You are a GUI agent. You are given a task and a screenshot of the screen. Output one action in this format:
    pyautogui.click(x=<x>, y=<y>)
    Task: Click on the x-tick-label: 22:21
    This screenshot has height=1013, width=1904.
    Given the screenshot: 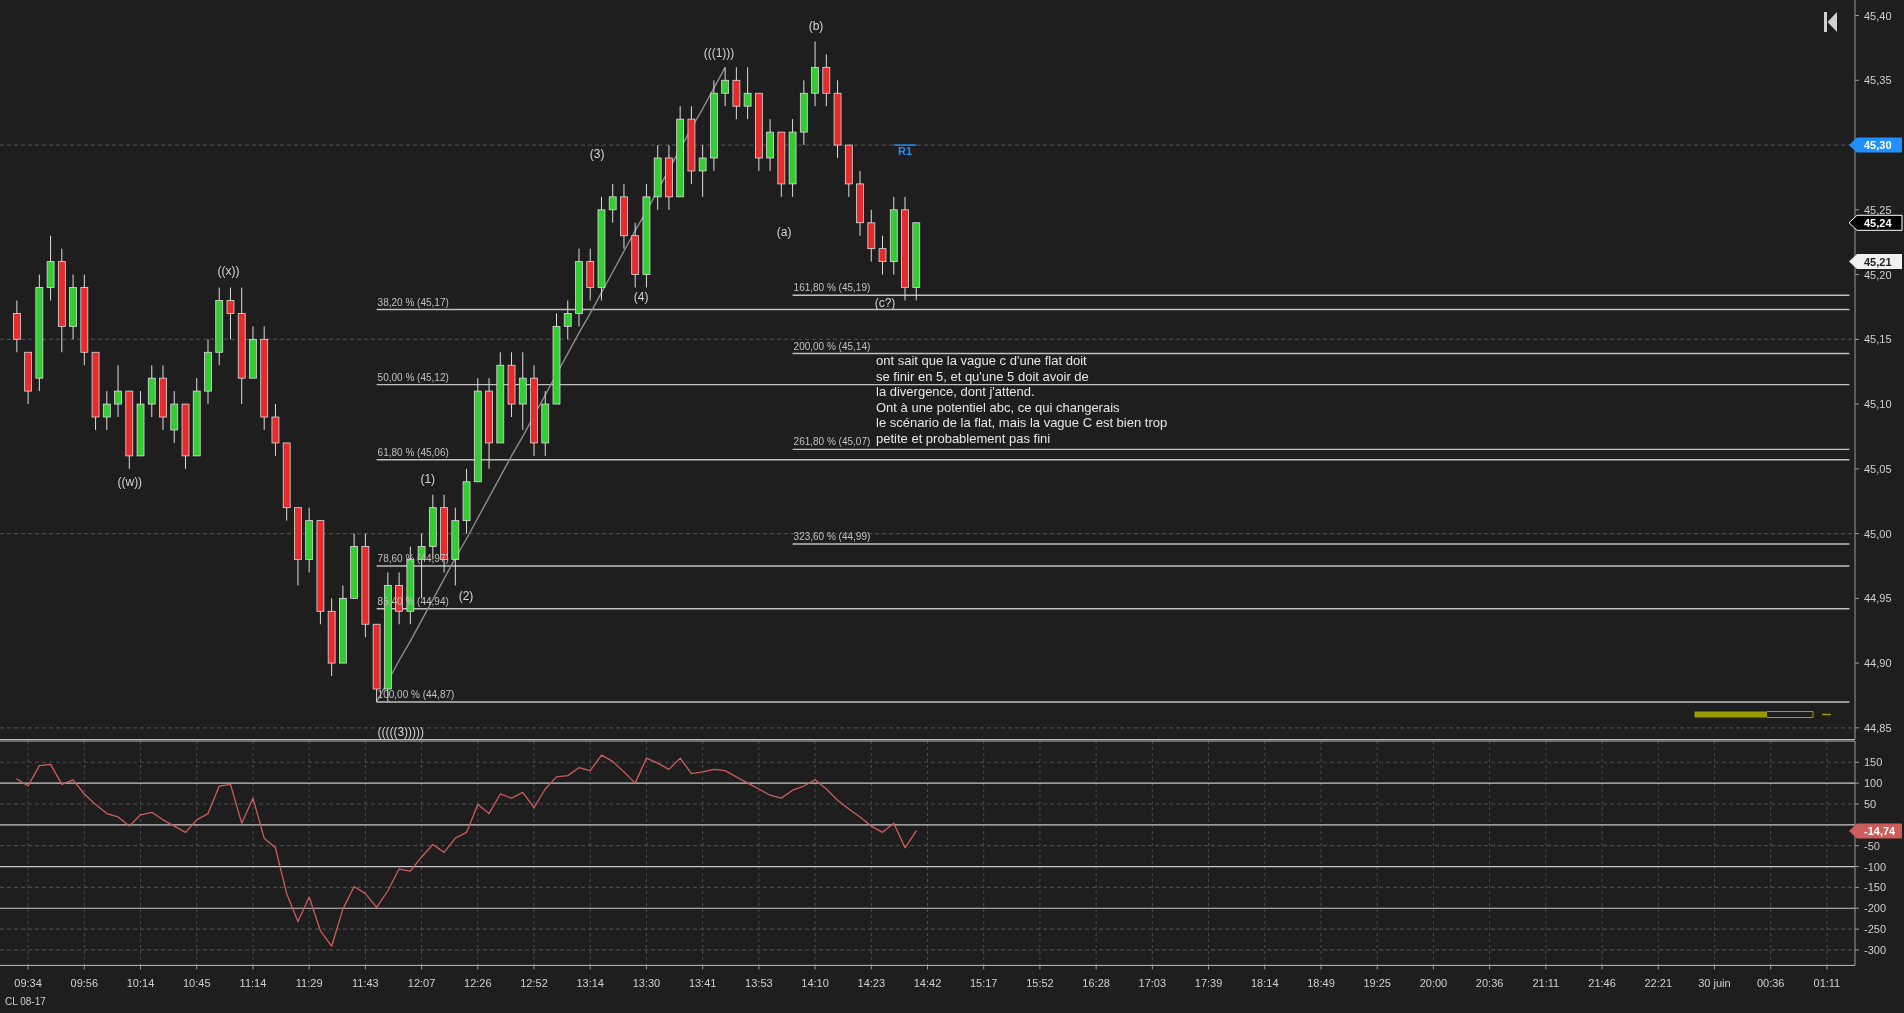 What is the action you would take?
    pyautogui.click(x=1658, y=983)
    